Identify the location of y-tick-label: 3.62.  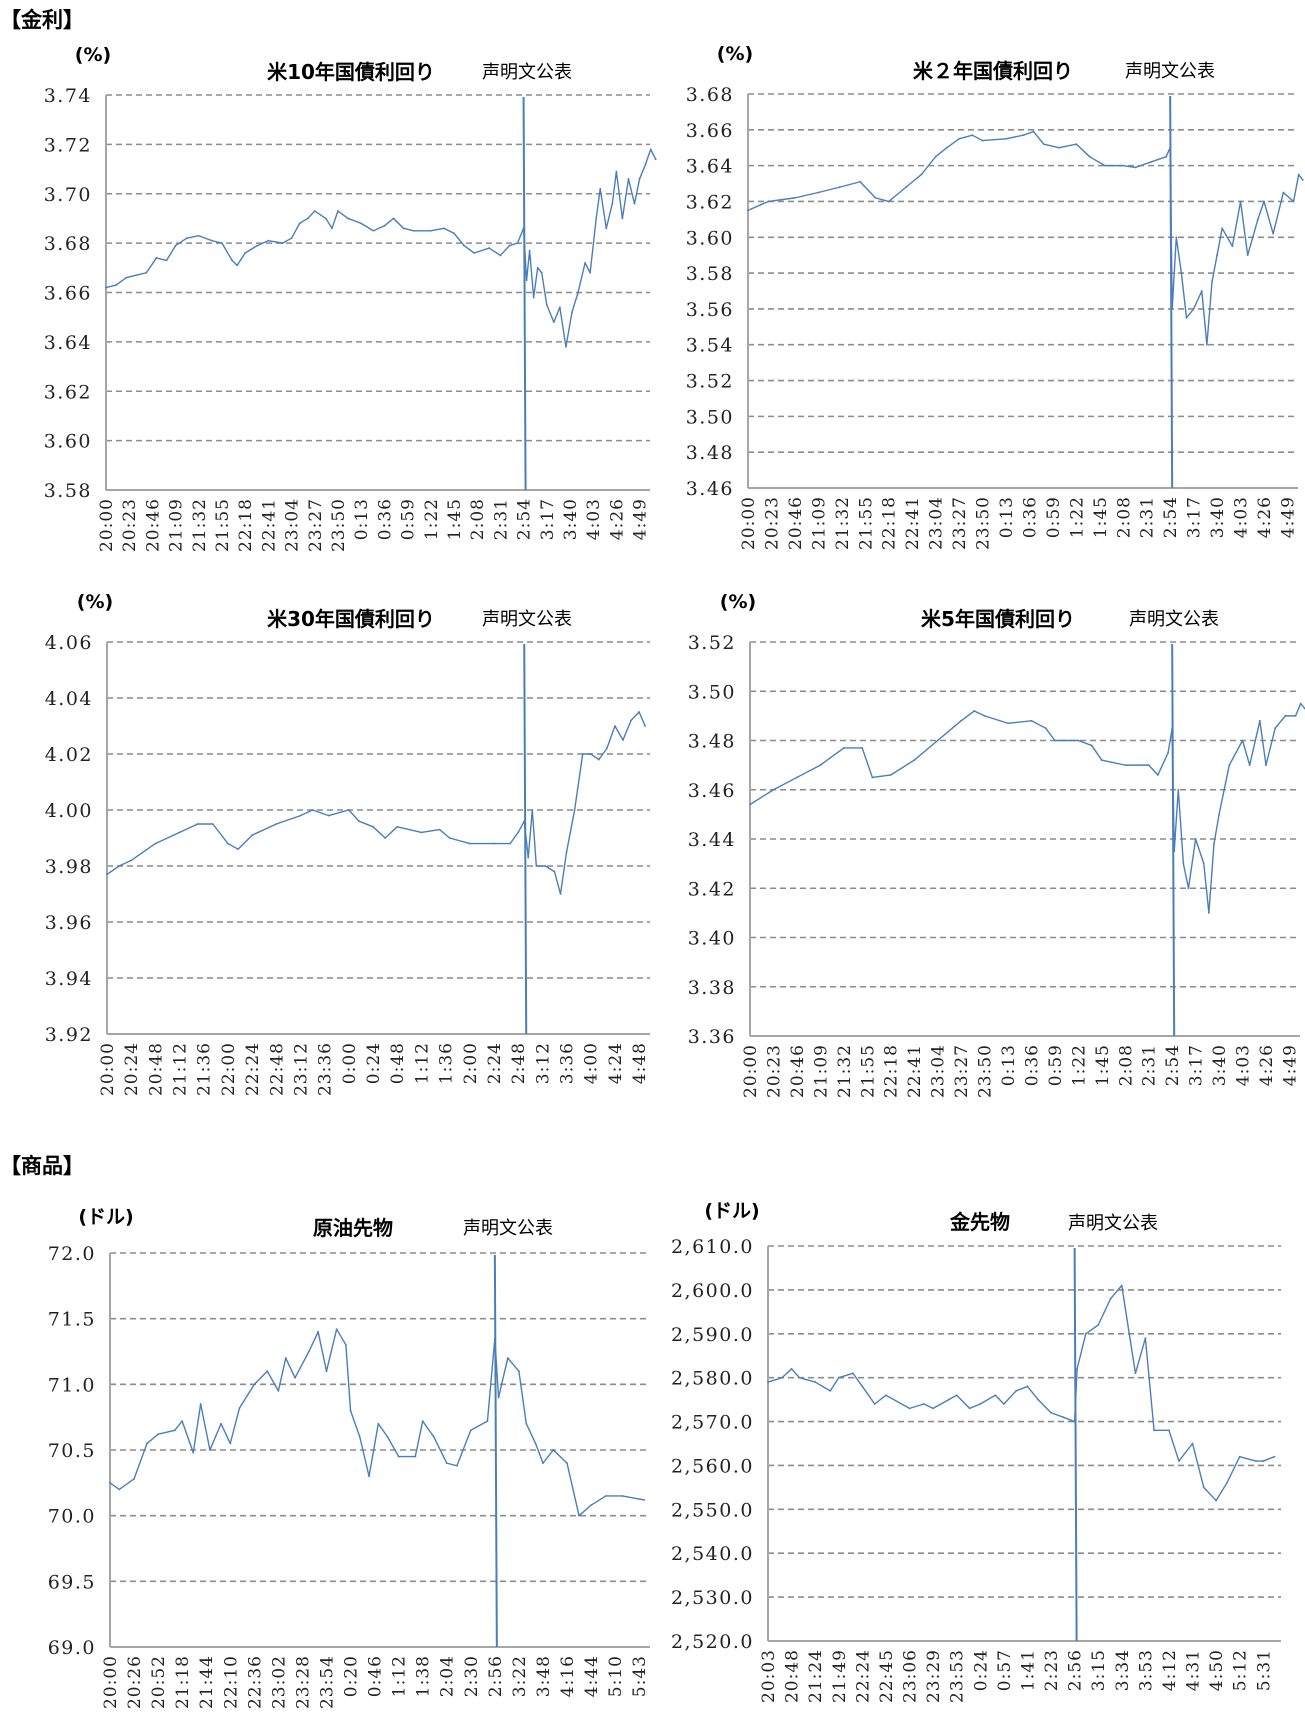
(68, 392).